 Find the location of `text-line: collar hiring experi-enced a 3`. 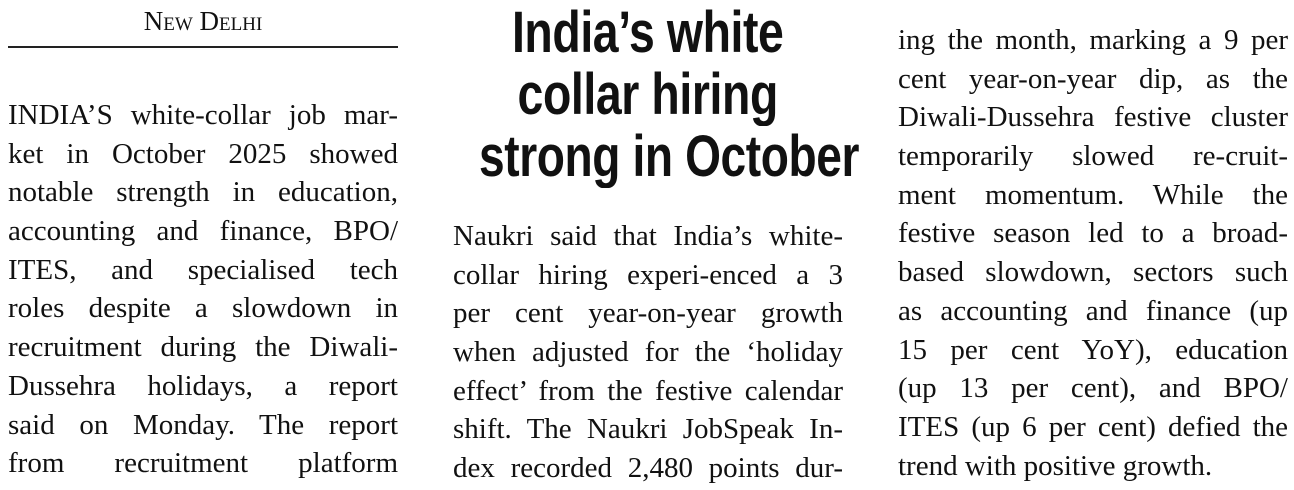

text-line: collar hiring experi-enced a 3 is located at coordinates (648, 274).